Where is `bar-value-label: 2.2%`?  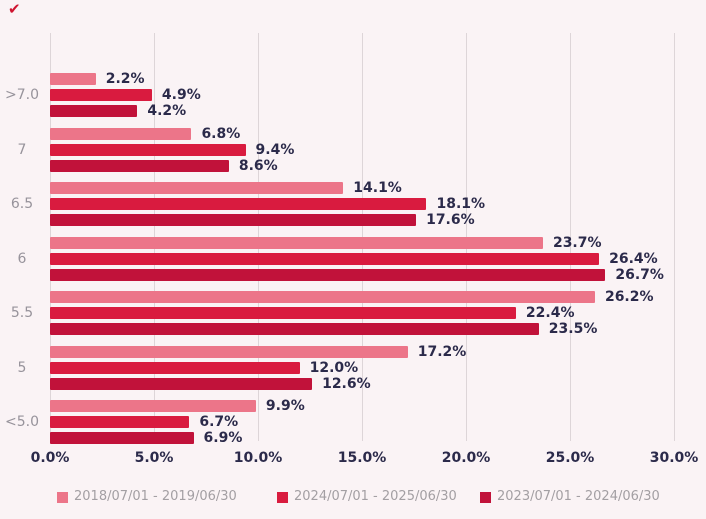
bar-value-label: 2.2% is located at coordinates (125, 79).